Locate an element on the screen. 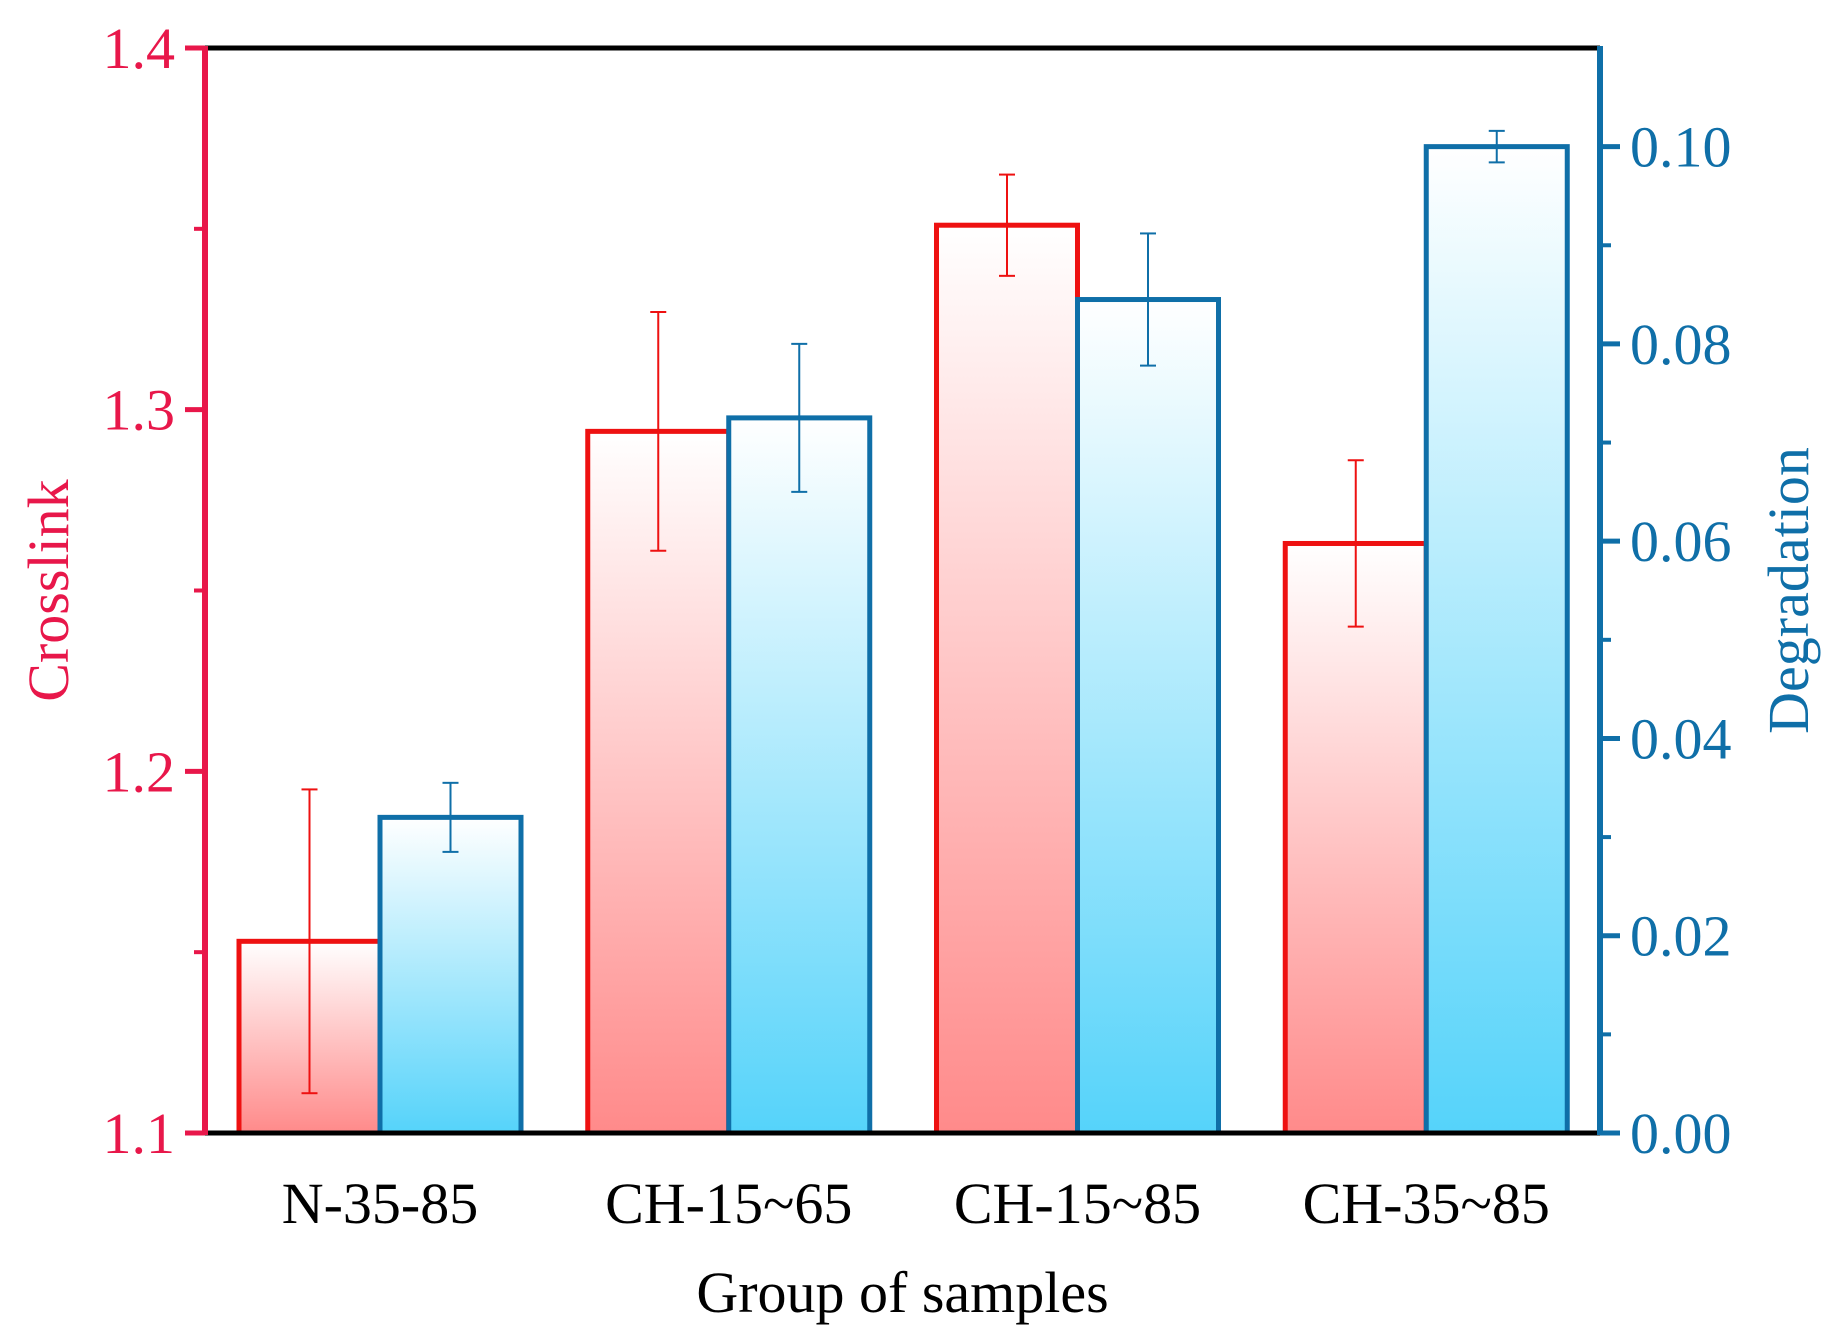 The width and height of the screenshot is (1830, 1342). right-tick-label: 0.10 is located at coordinates (1681, 147).